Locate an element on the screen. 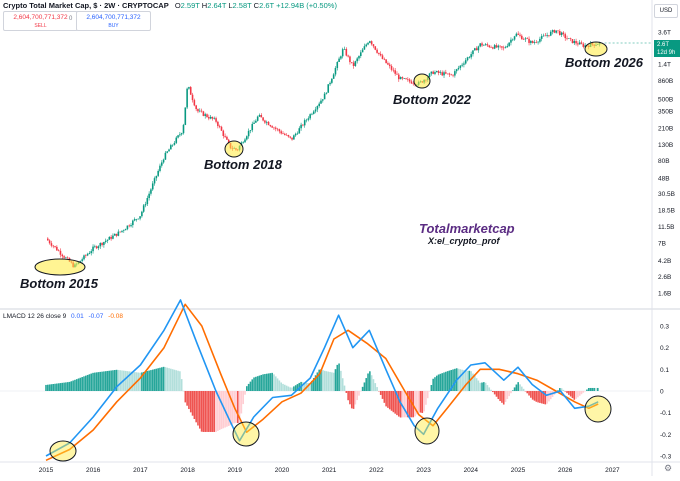  sell-button: 2,604,700,771,372 SELL is located at coordinates (40, 21).